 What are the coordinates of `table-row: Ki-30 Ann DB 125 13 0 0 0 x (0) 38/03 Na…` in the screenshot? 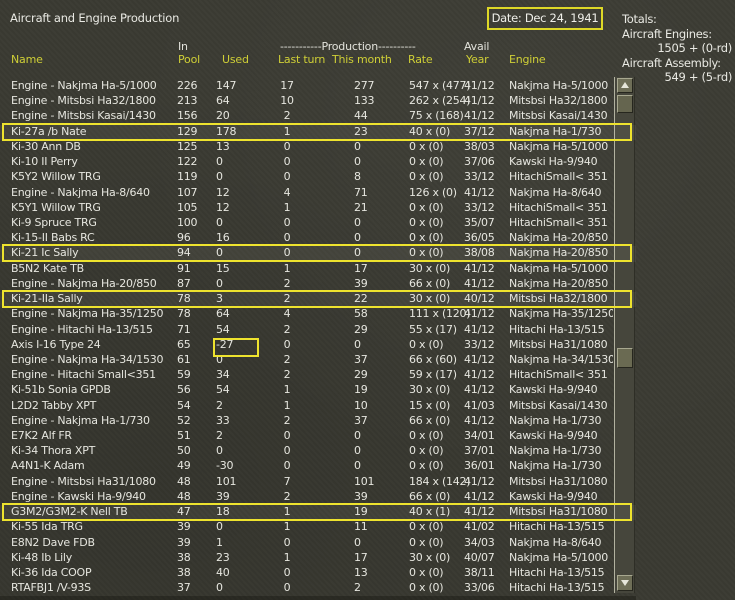 It's located at (318, 147).